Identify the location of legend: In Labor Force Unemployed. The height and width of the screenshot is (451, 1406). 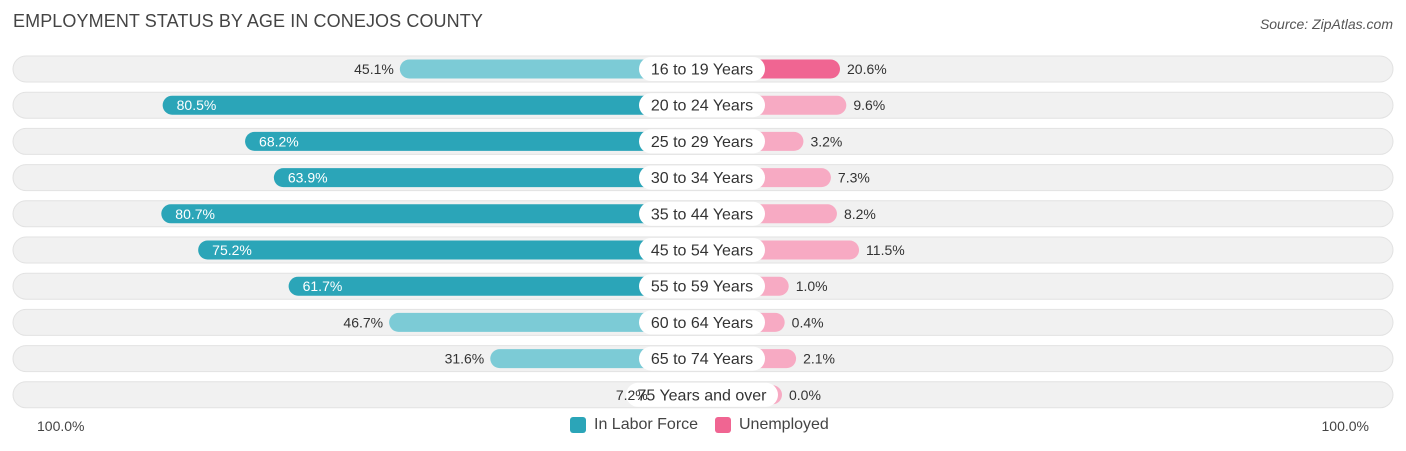
(703, 427).